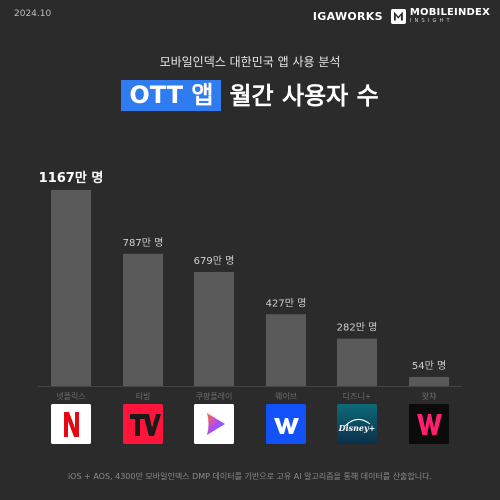 The height and width of the screenshot is (500, 500). What do you see at coordinates (429, 381) in the screenshot?
I see `bar-watcha` at bounding box center [429, 381].